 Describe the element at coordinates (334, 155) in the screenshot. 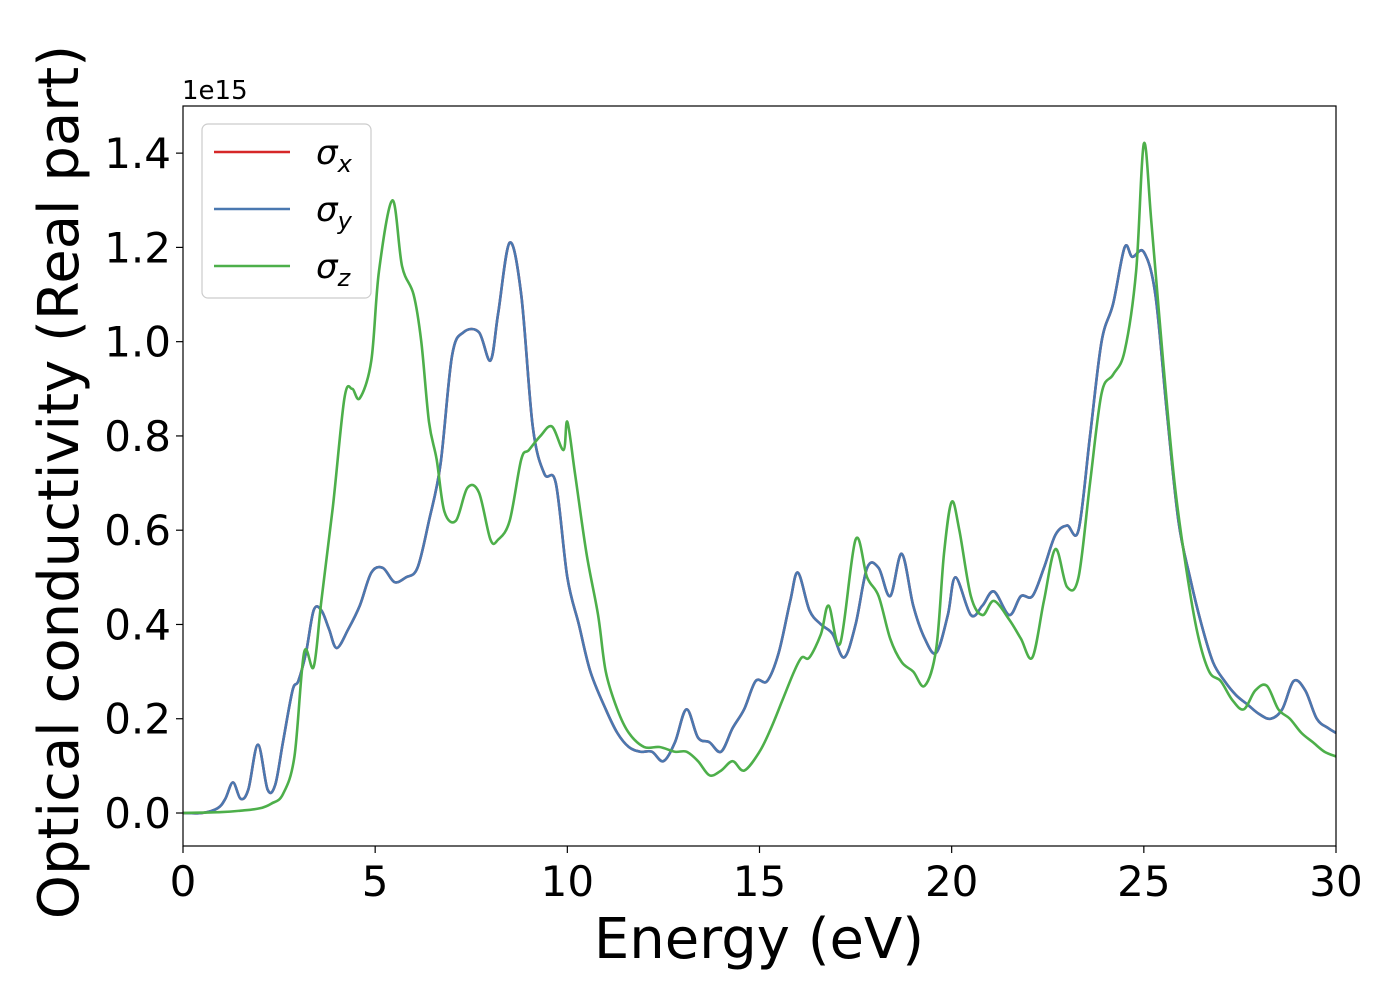

I see `legend-label-x: σx` at that location.